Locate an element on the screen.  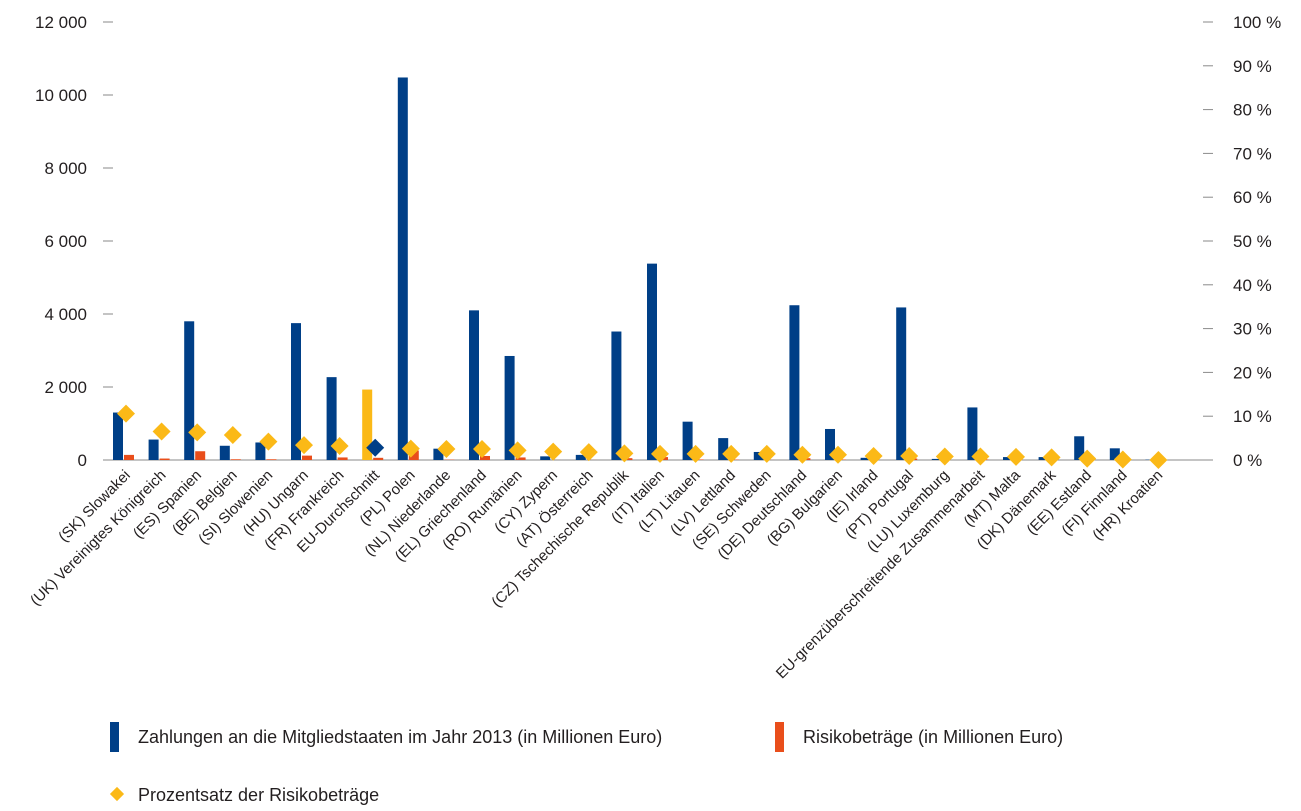
y-left-tick-label: 10 000 is located at coordinates (61, 95).